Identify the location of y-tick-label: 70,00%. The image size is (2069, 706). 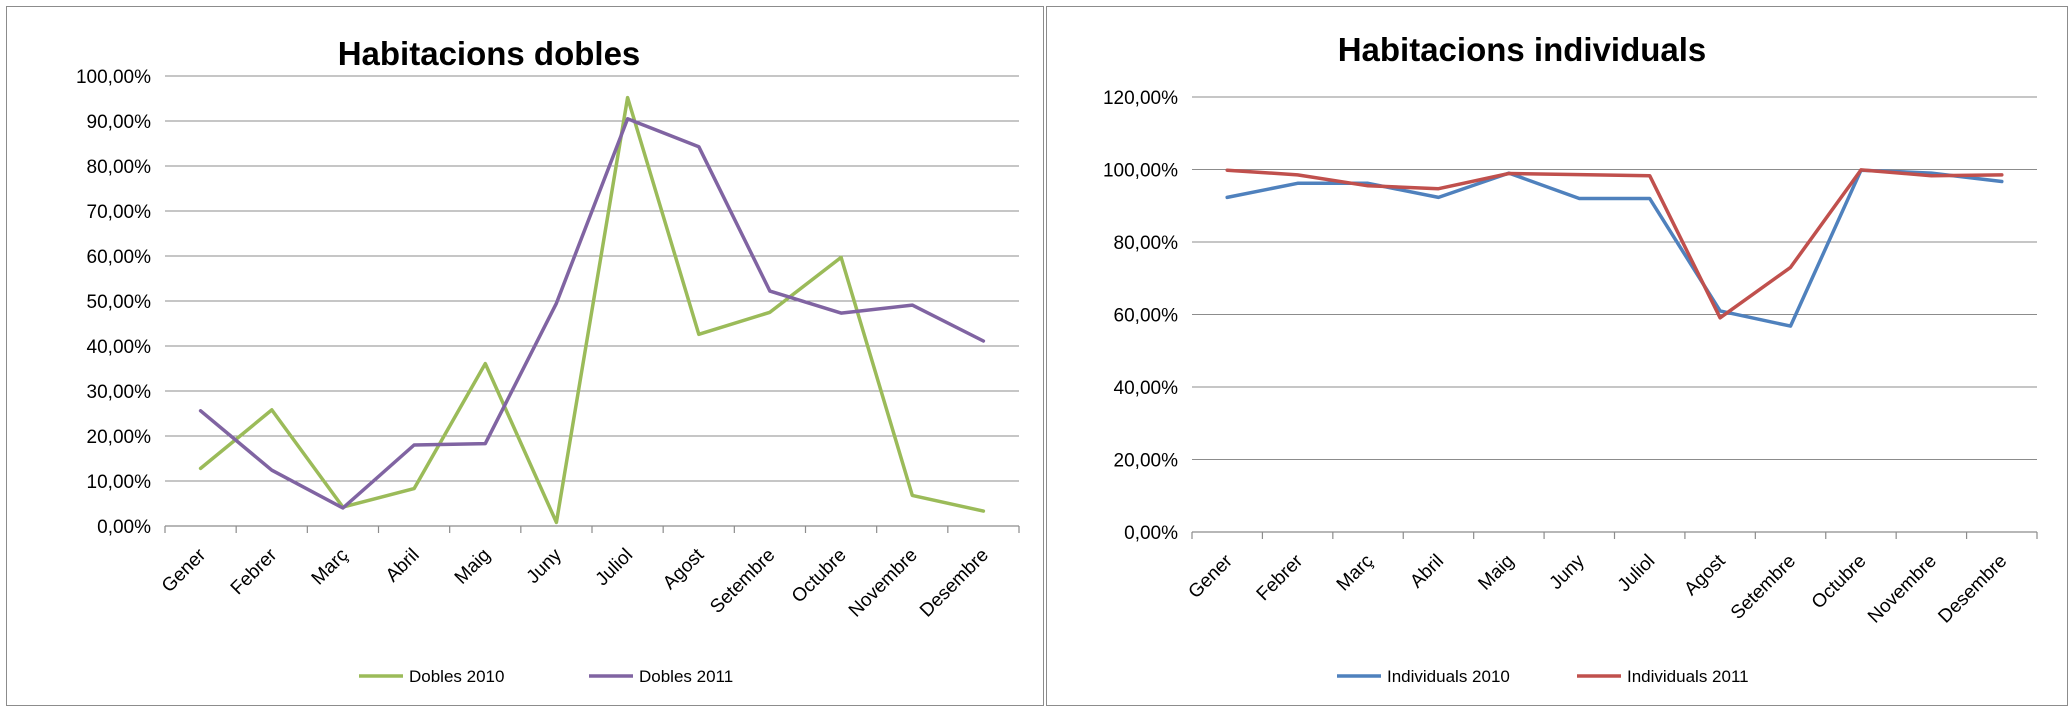
(119, 212).